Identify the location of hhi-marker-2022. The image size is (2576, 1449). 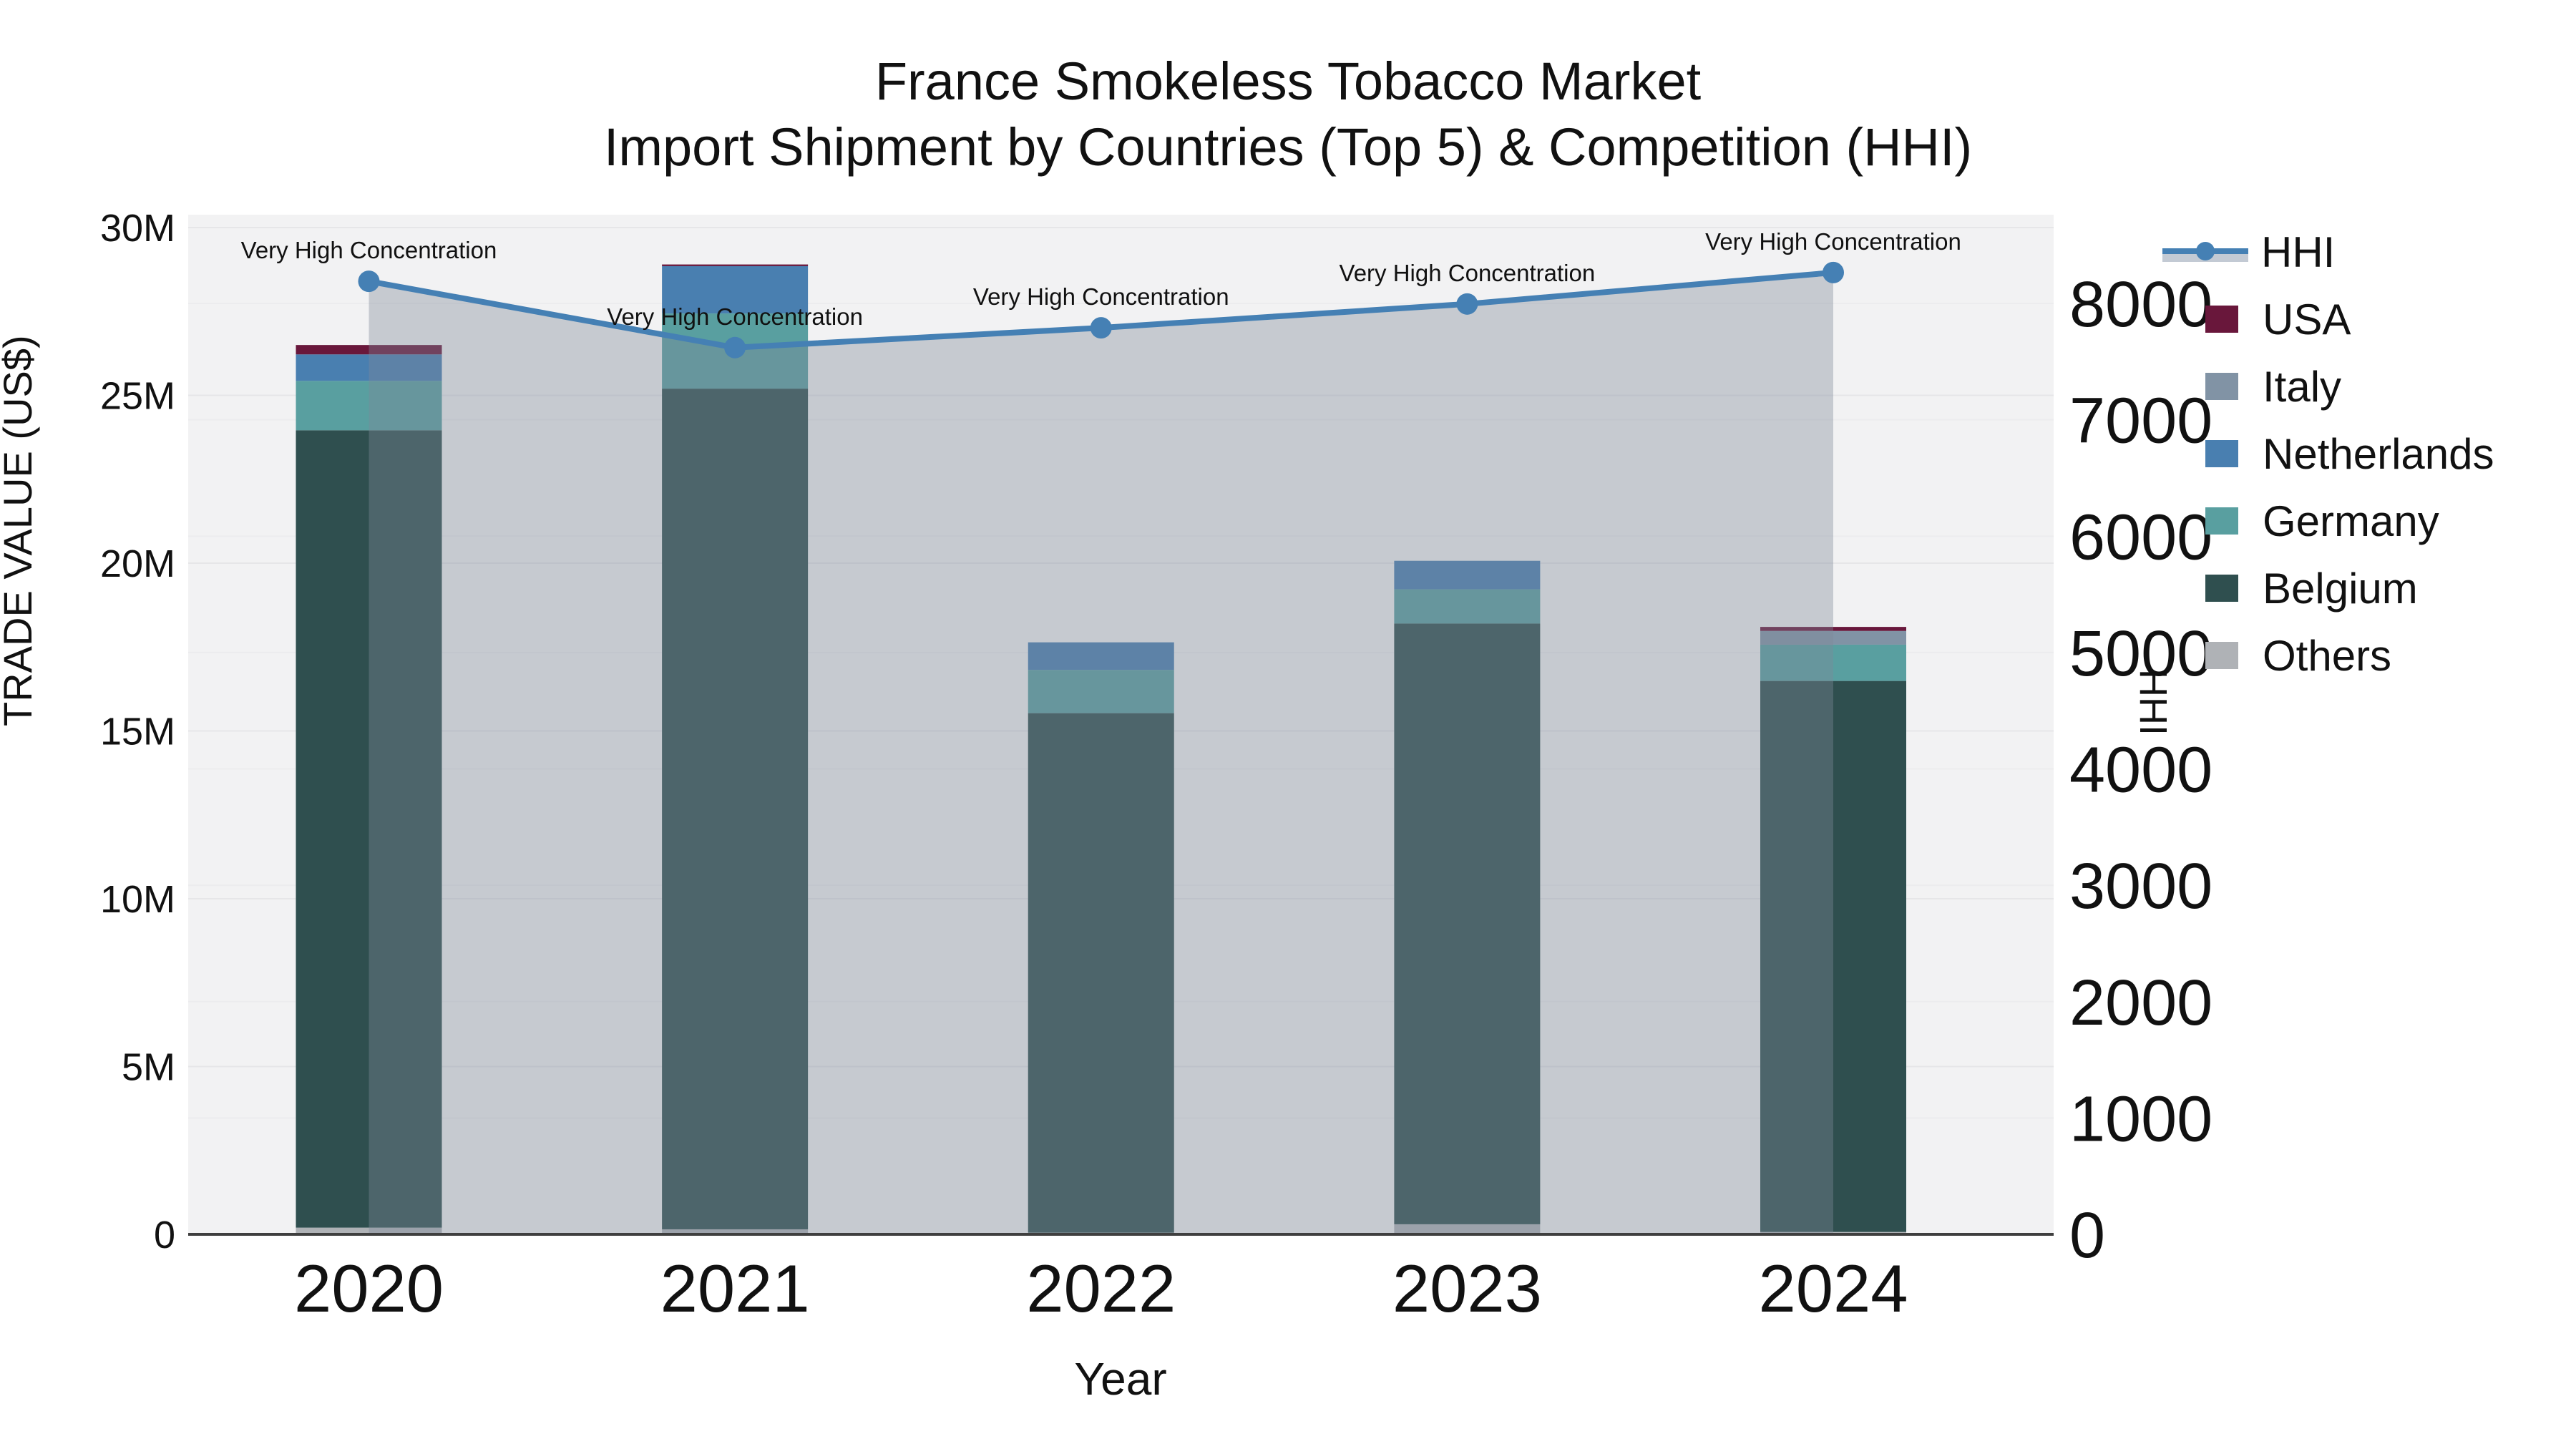
(1101, 328).